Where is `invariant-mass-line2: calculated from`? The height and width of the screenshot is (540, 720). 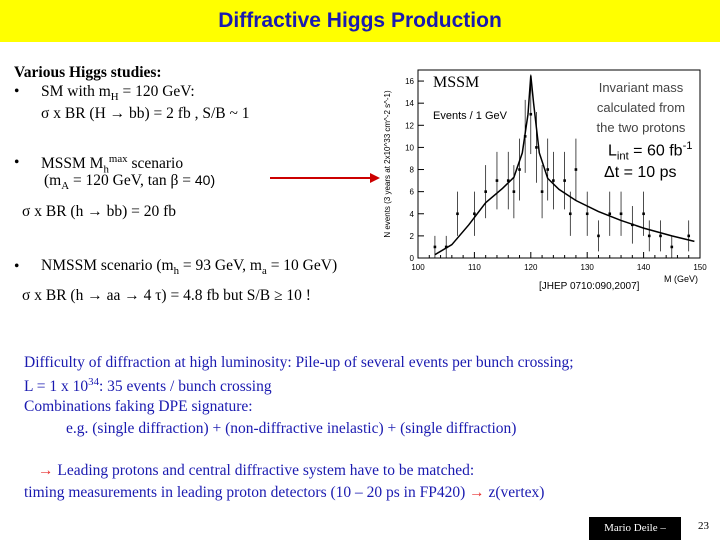
invariant-mass-line2: calculated from is located at coordinates (641, 107).